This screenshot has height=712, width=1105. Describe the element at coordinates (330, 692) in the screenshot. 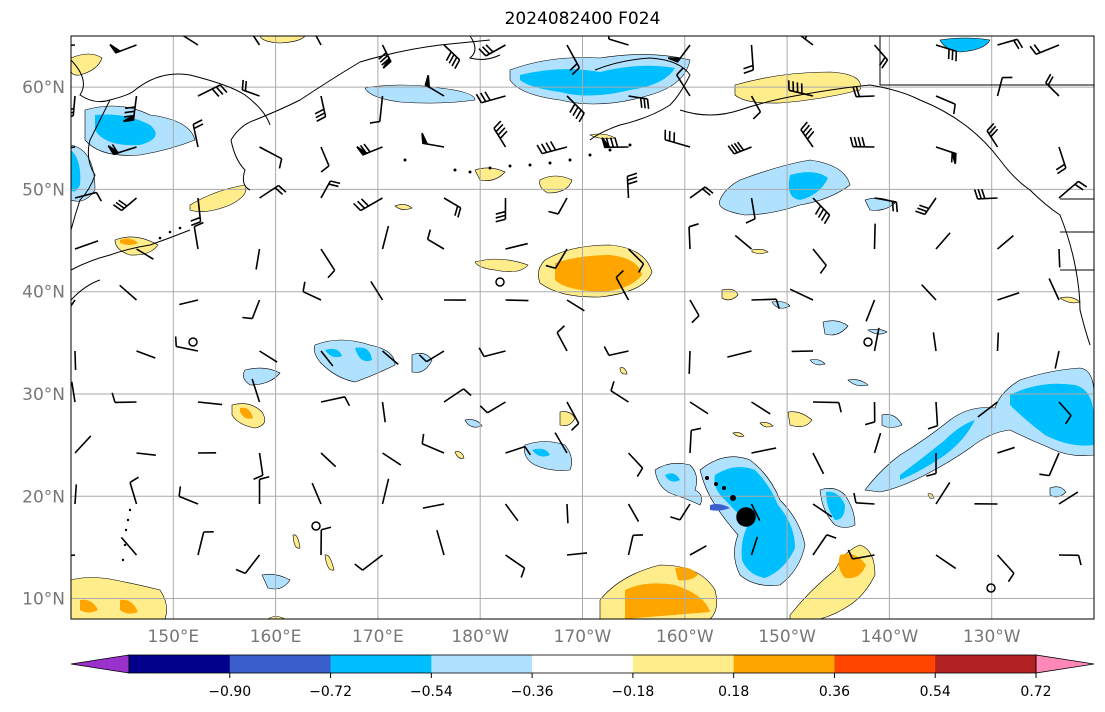

I see `colorbar-tick-label: −0.72` at that location.